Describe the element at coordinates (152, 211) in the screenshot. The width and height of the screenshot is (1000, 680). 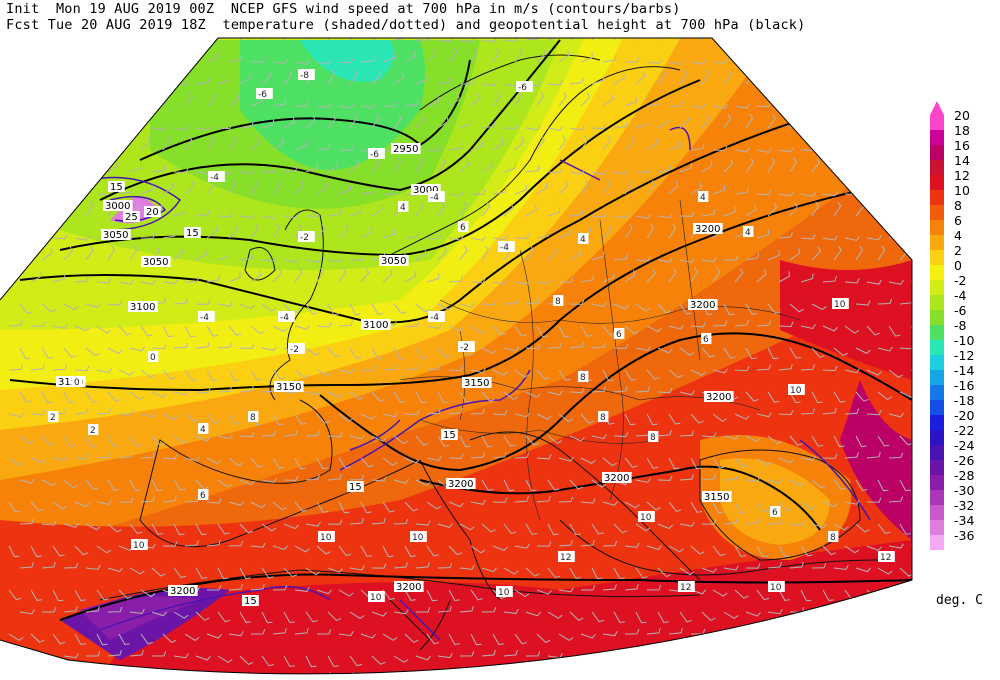
I see `windspeed-label-bg` at that location.